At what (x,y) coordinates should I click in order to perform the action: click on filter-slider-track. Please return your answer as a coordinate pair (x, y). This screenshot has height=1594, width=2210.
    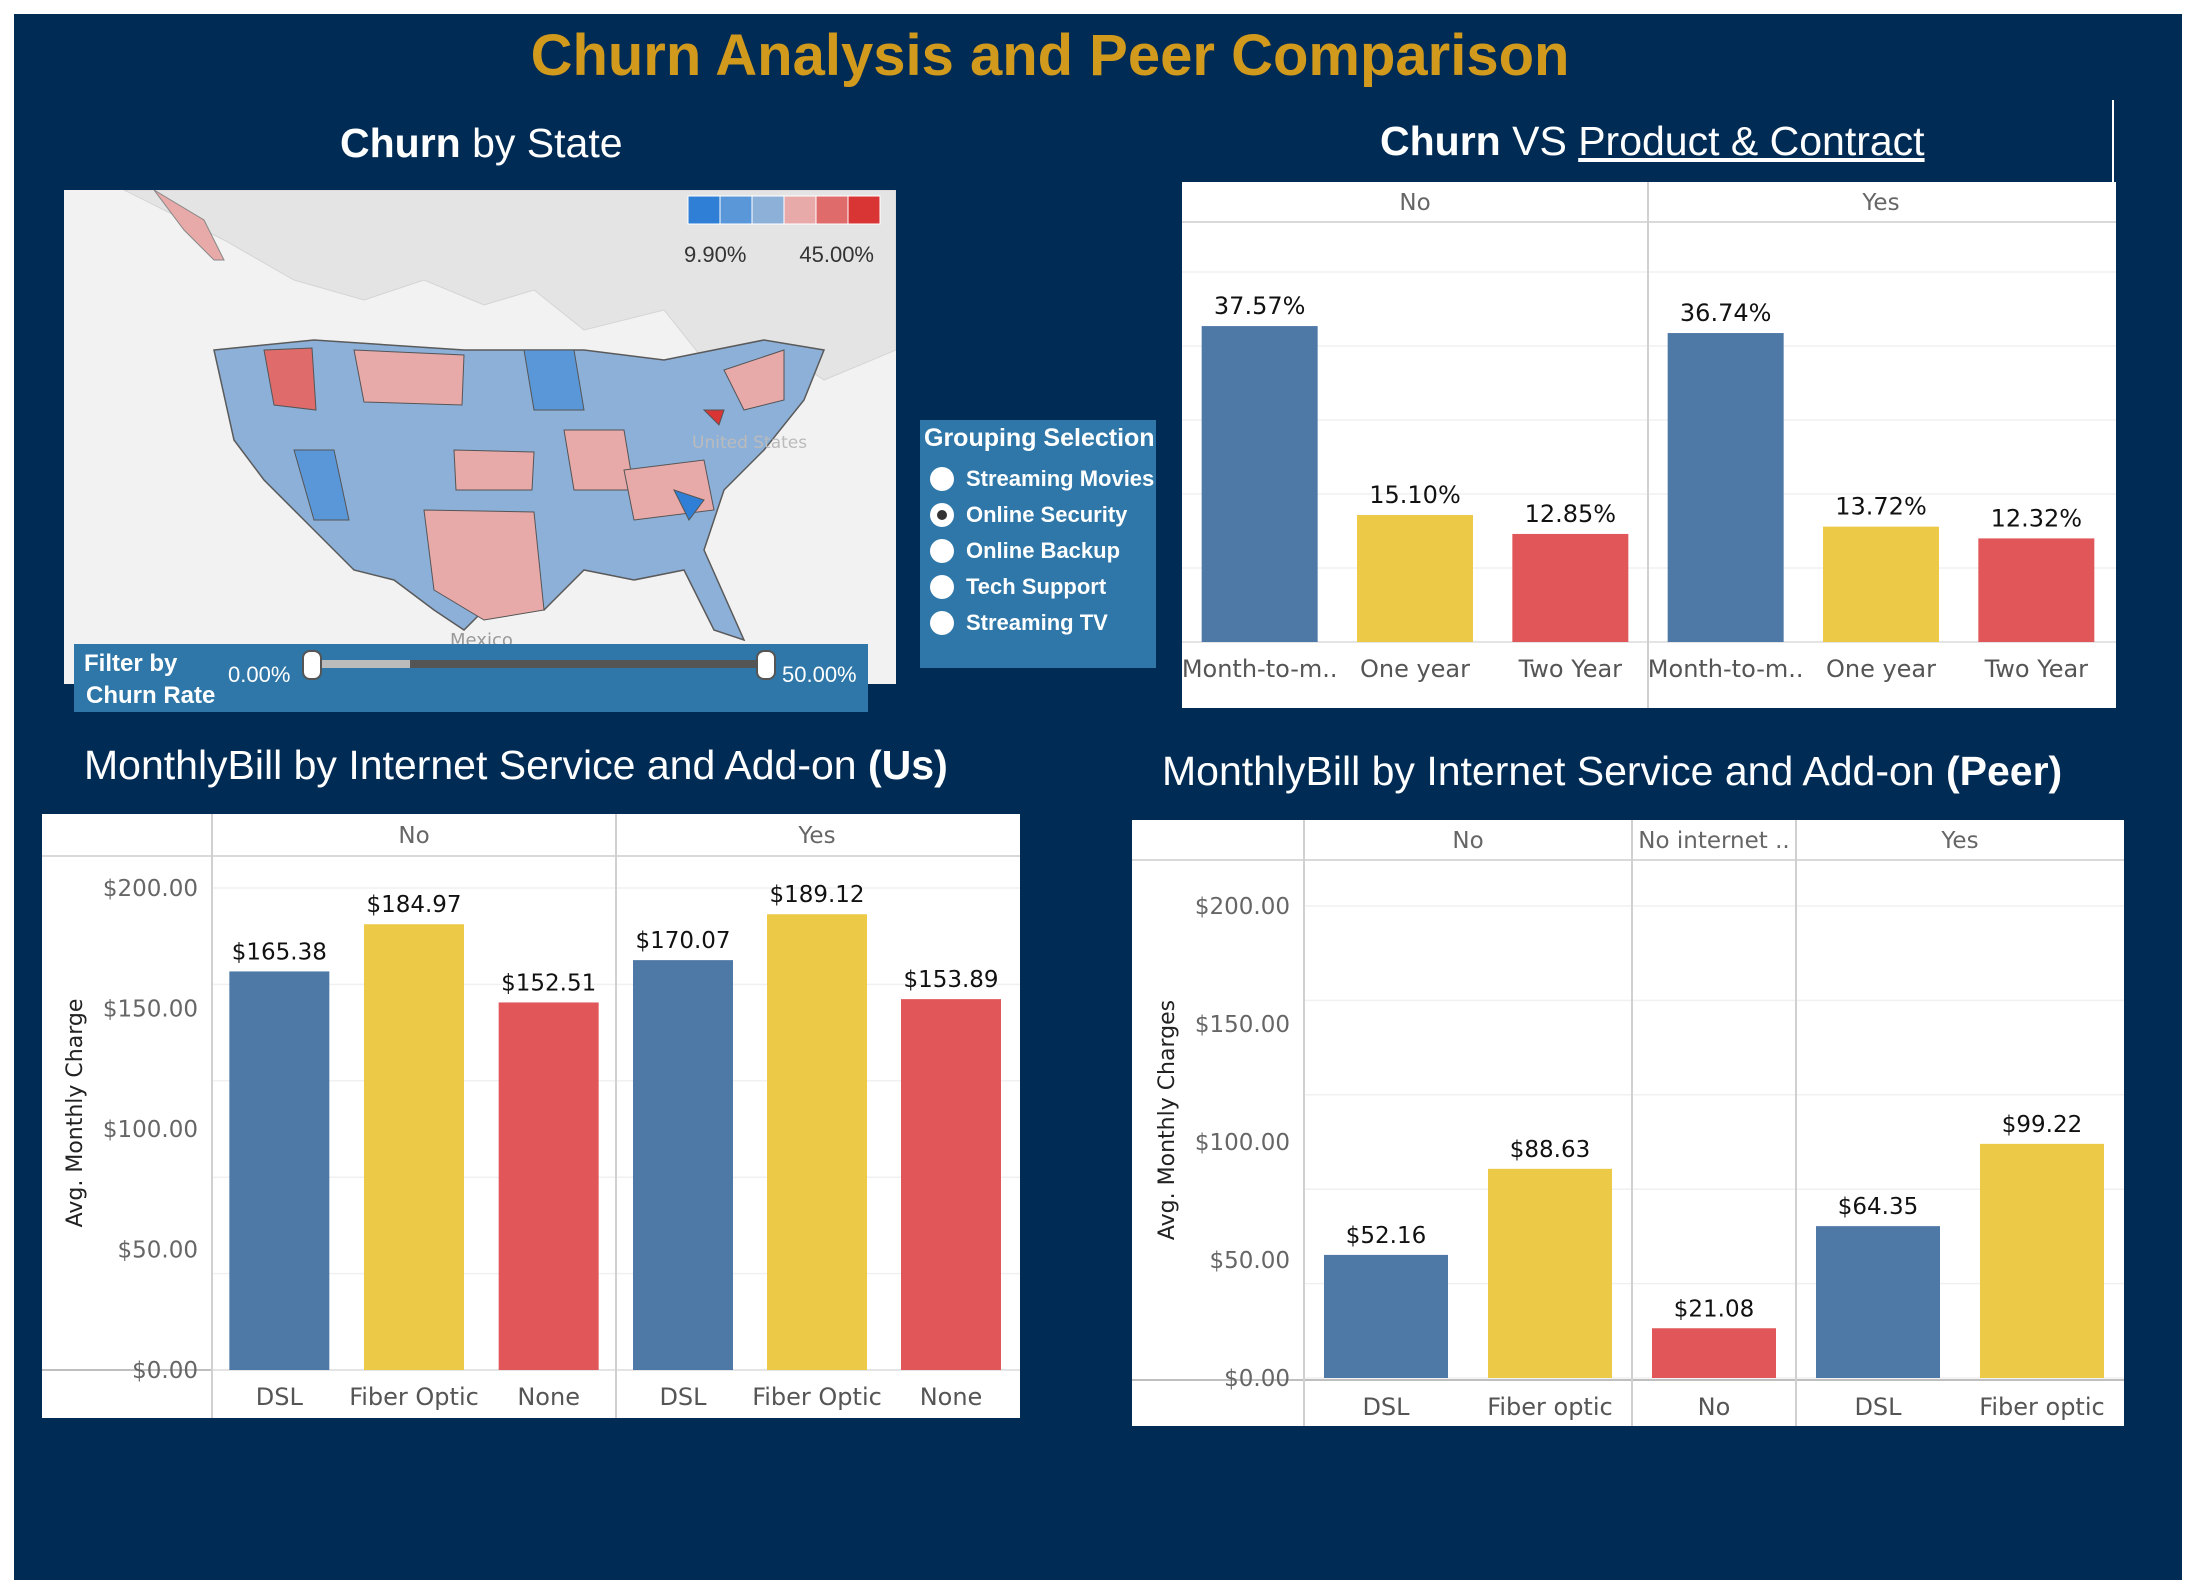
    Looking at the image, I should click on (540, 664).